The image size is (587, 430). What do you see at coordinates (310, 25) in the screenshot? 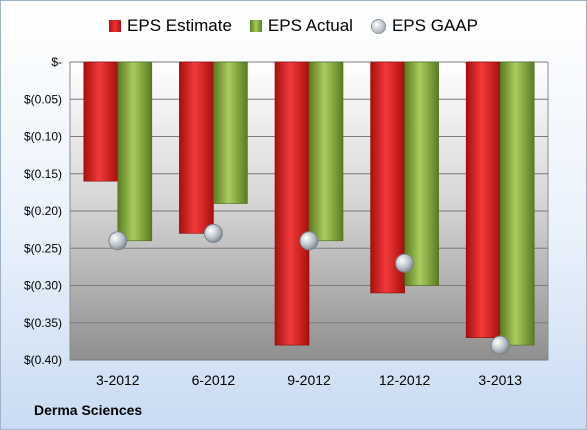
I see `legend-label-eps-actual: EPS Actual` at bounding box center [310, 25].